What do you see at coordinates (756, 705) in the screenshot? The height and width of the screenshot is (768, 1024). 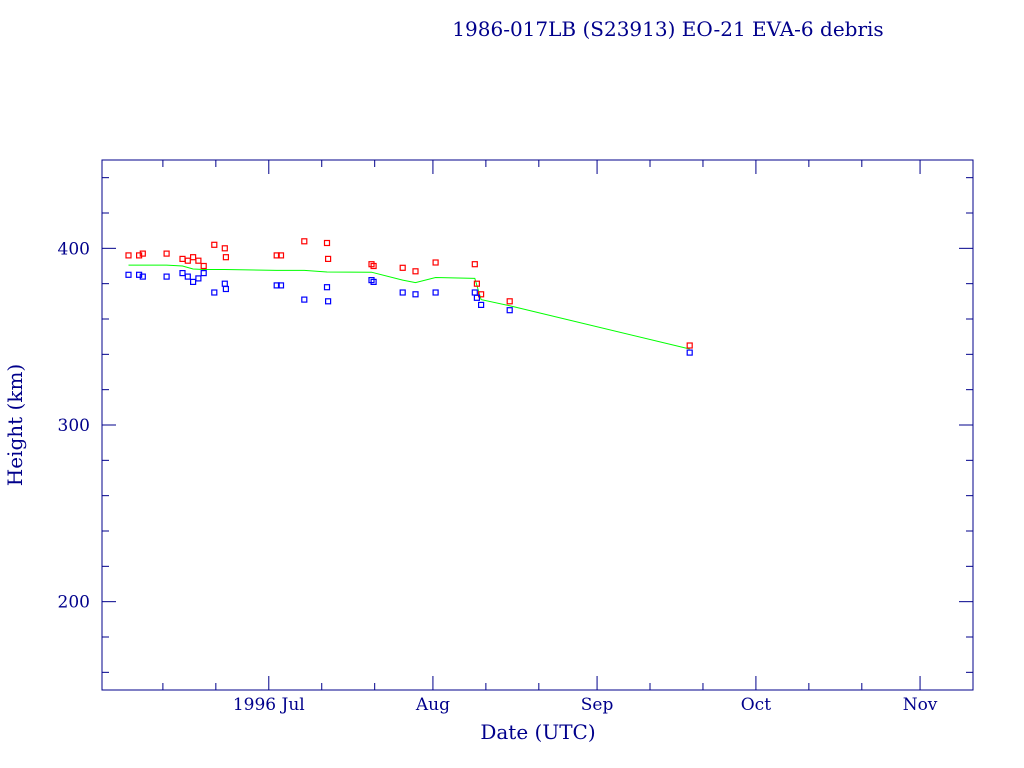 I see `x-tick-label: Oct` at bounding box center [756, 705].